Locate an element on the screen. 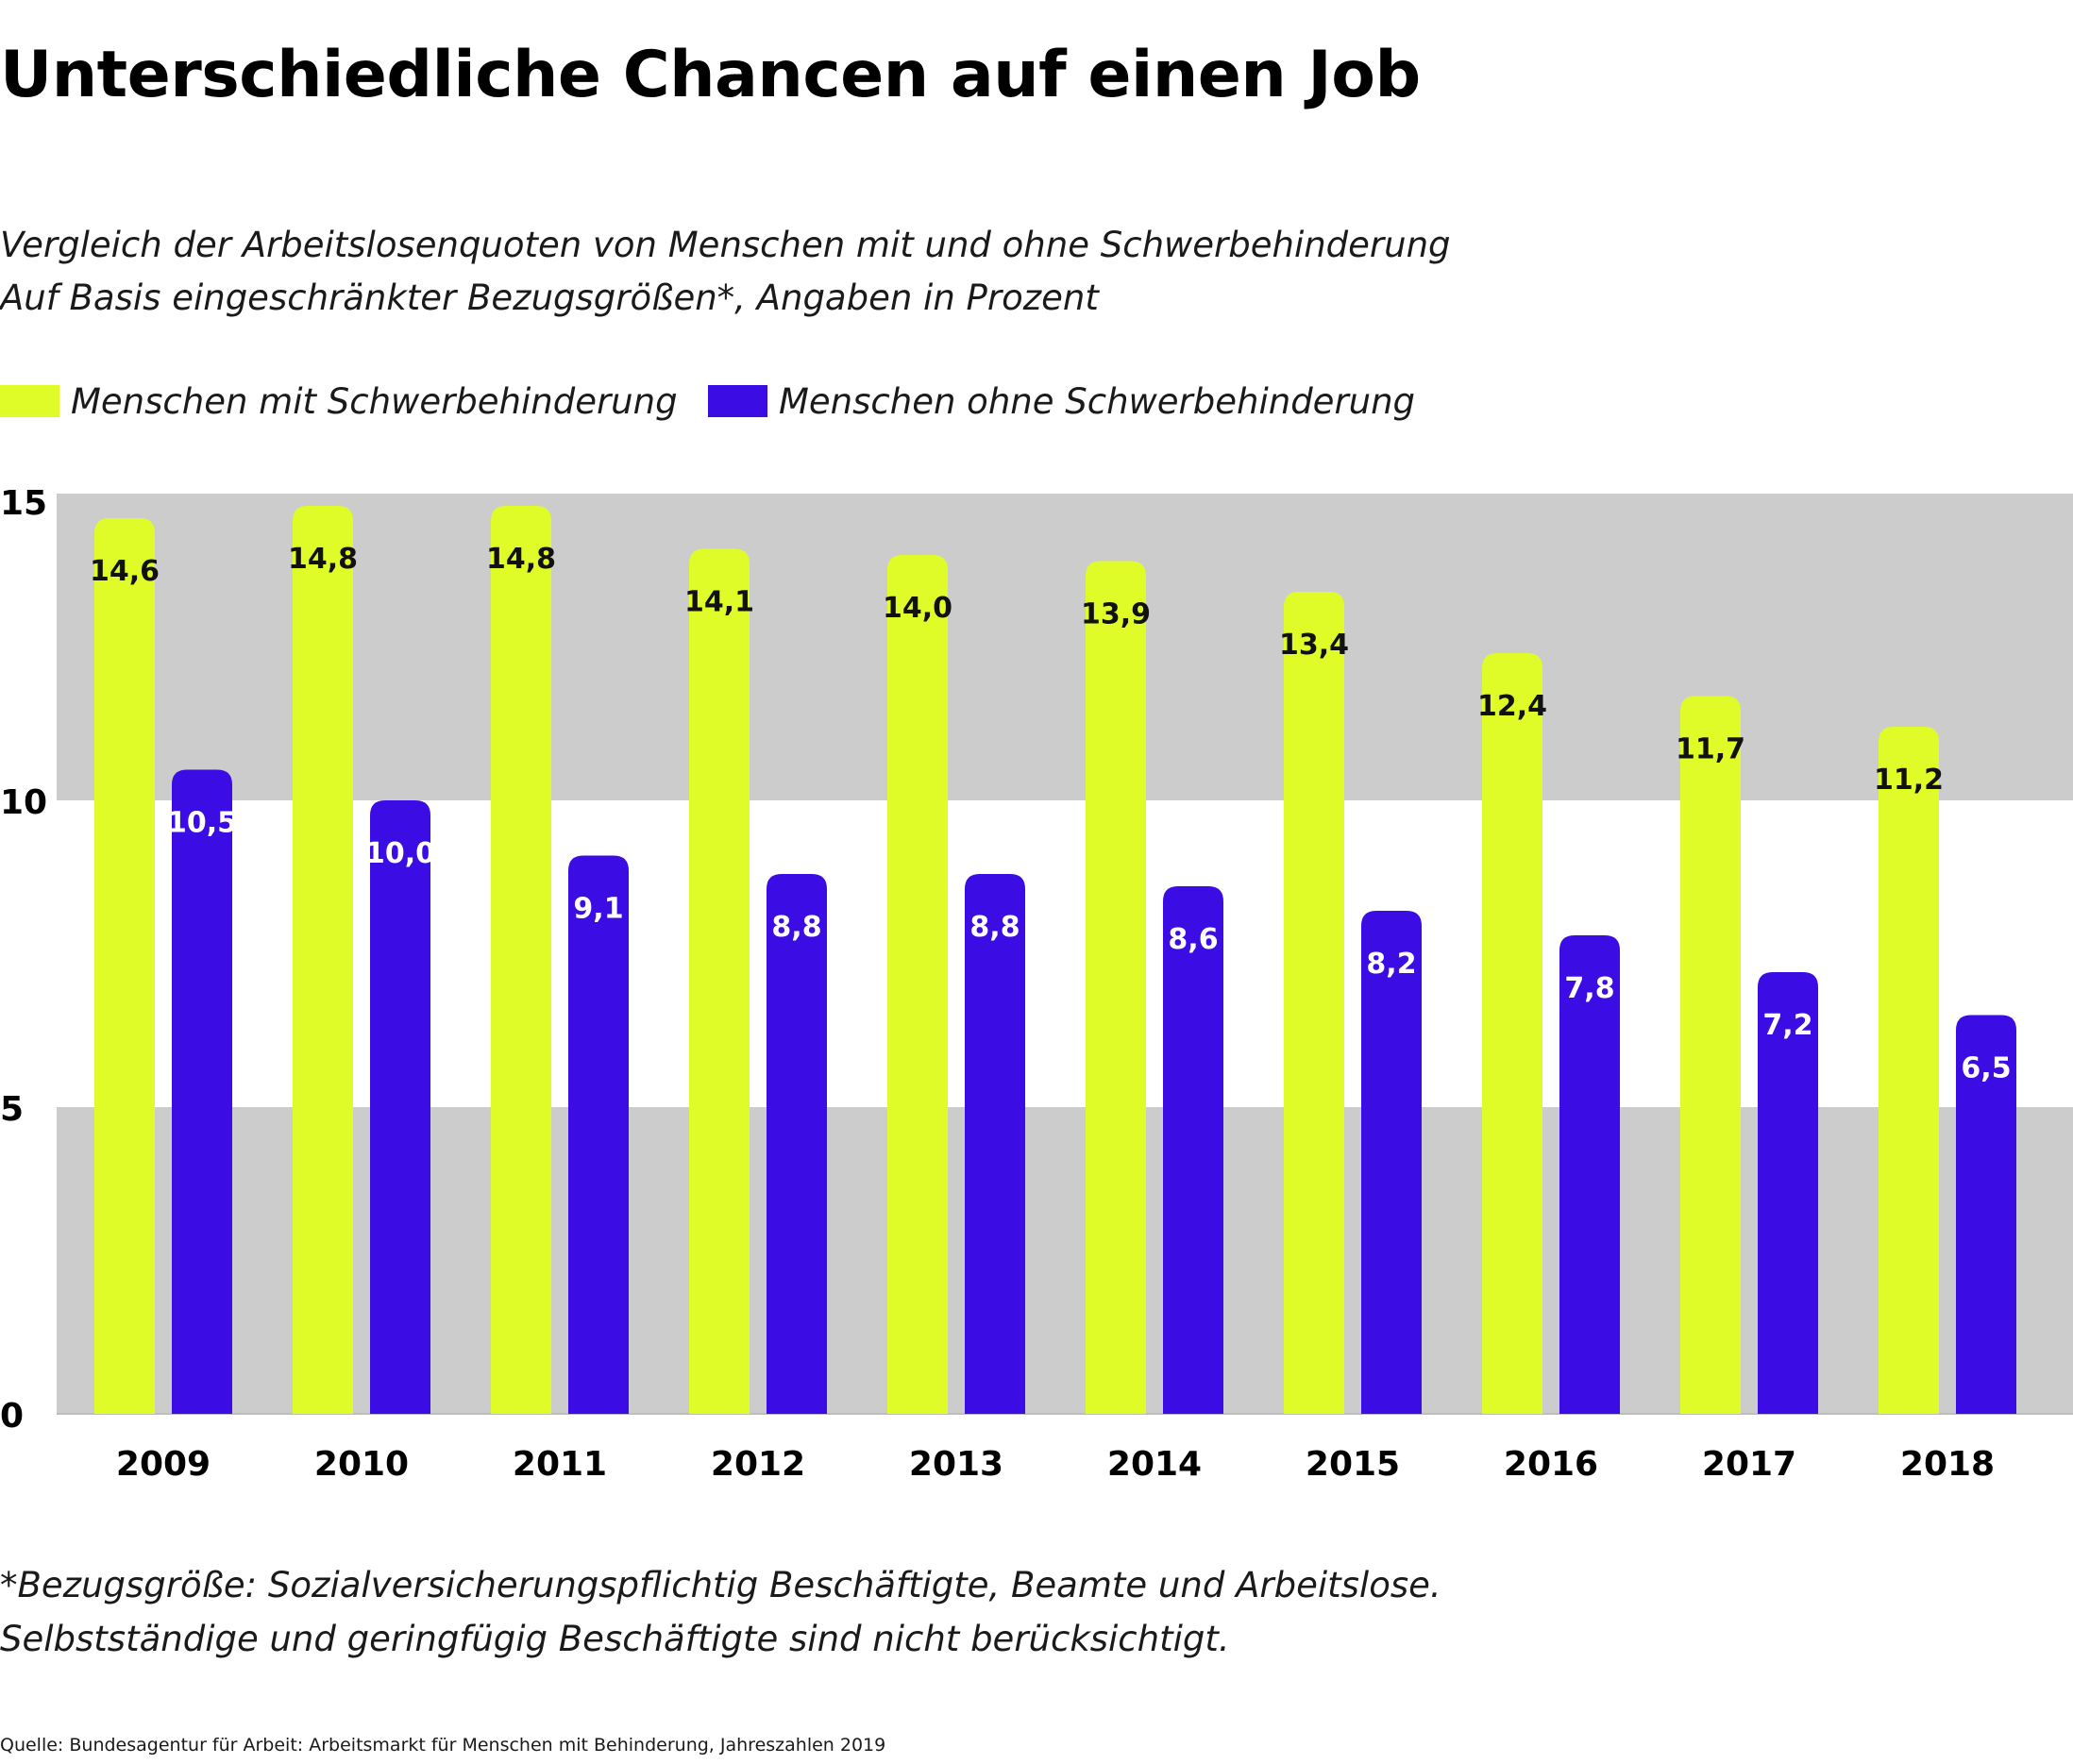 This screenshot has height=1764, width=2073. x-tick-label-2013: 2013 is located at coordinates (956, 1464).